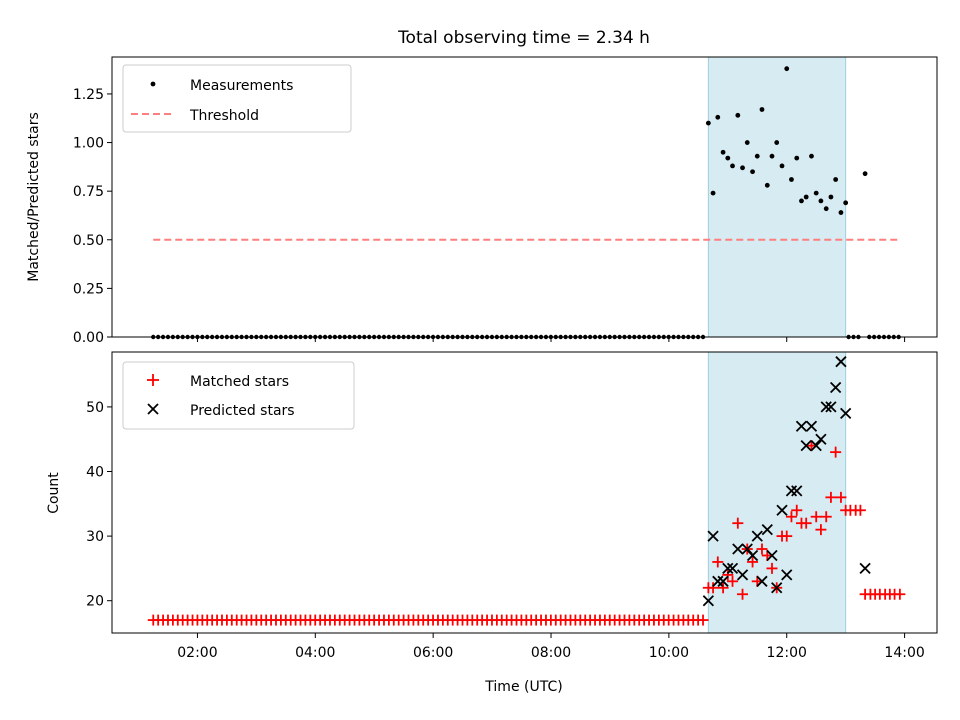 This screenshot has height=720, width=960. Describe the element at coordinates (88, 241) in the screenshot. I see `top-y-tick-label: 0.50` at that location.